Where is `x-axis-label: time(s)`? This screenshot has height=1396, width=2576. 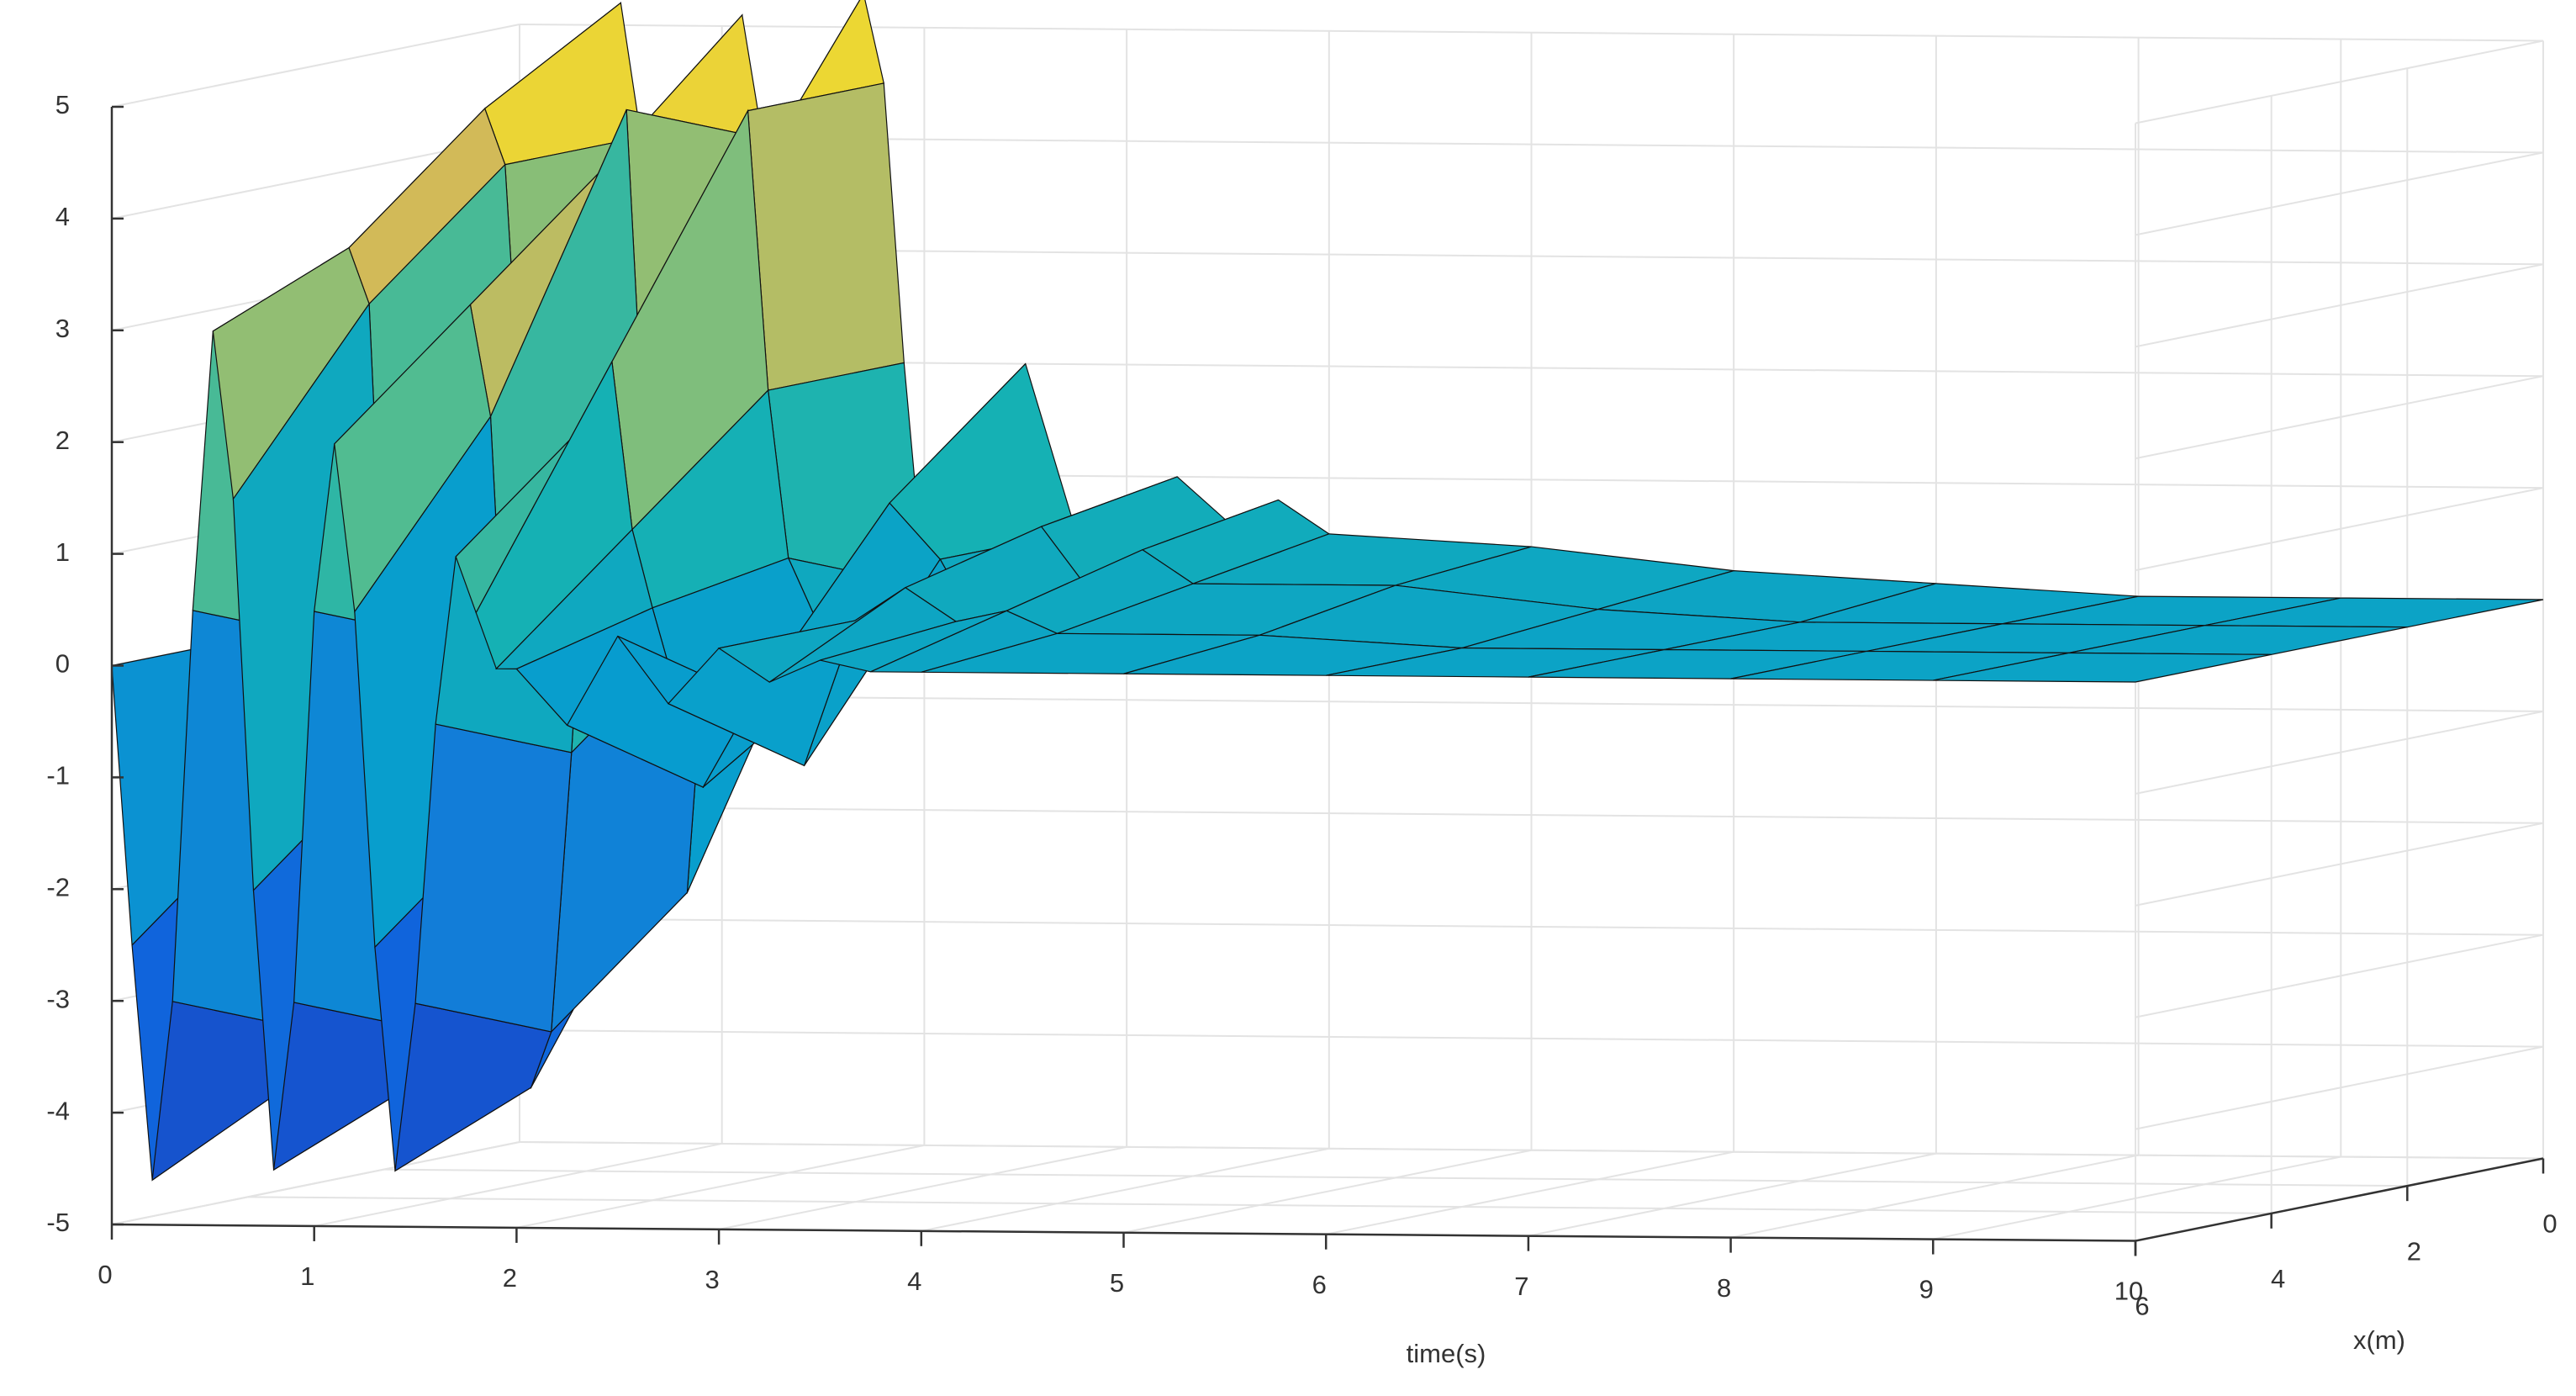
x-axis-label: time(s) is located at coordinates (1446, 1353).